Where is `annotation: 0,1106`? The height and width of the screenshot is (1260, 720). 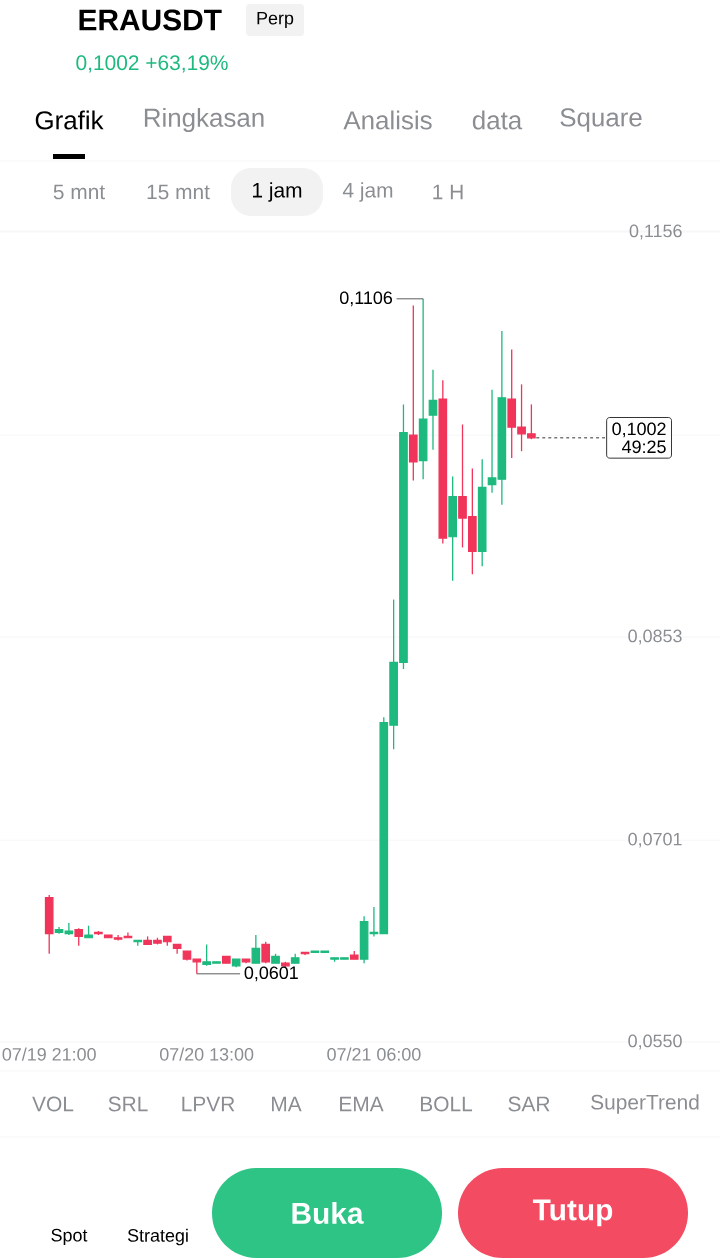
annotation: 0,1106 is located at coordinates (366, 299).